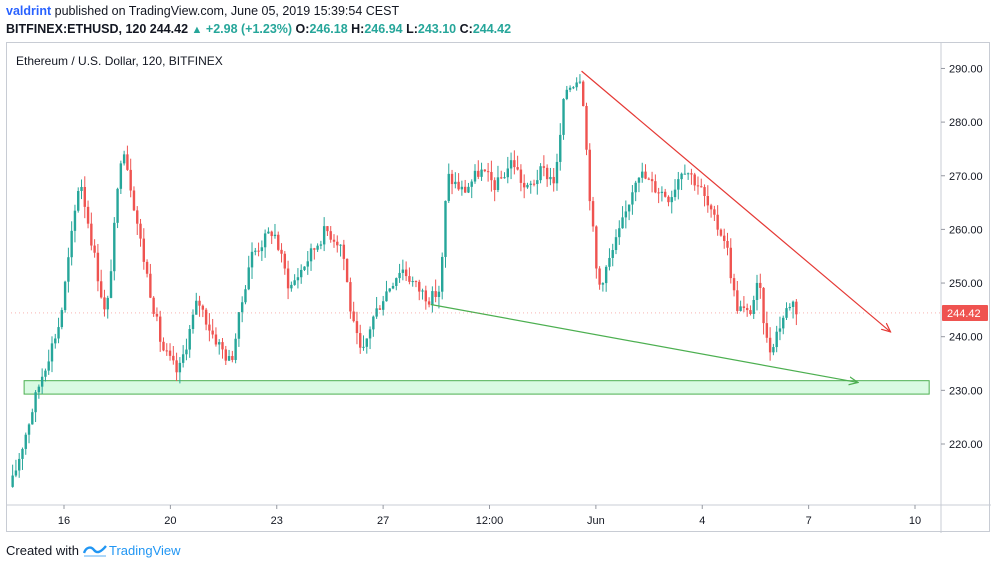  I want to click on support-zone, so click(476, 387).